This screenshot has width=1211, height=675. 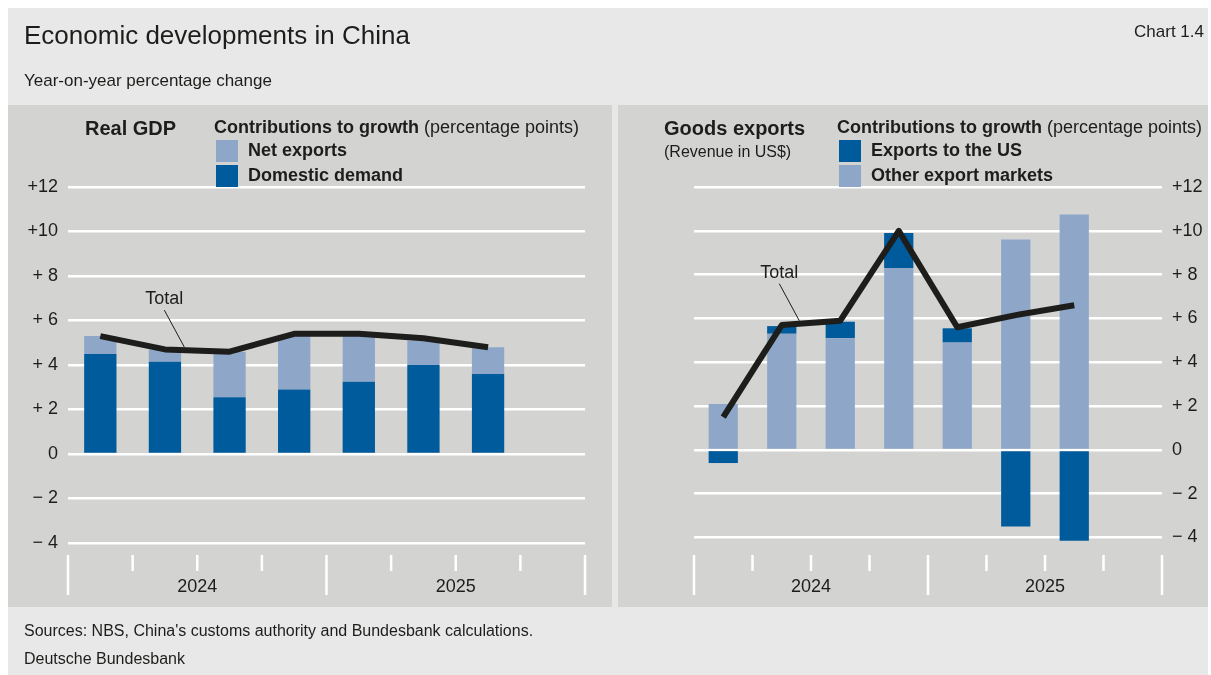 I want to click on y-tick-label: 0, so click(x=52, y=452).